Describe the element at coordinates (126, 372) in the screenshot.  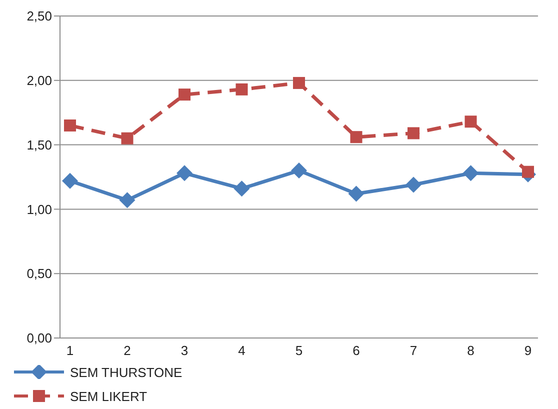
I see `legend-label: SEM THURSTONE` at that location.